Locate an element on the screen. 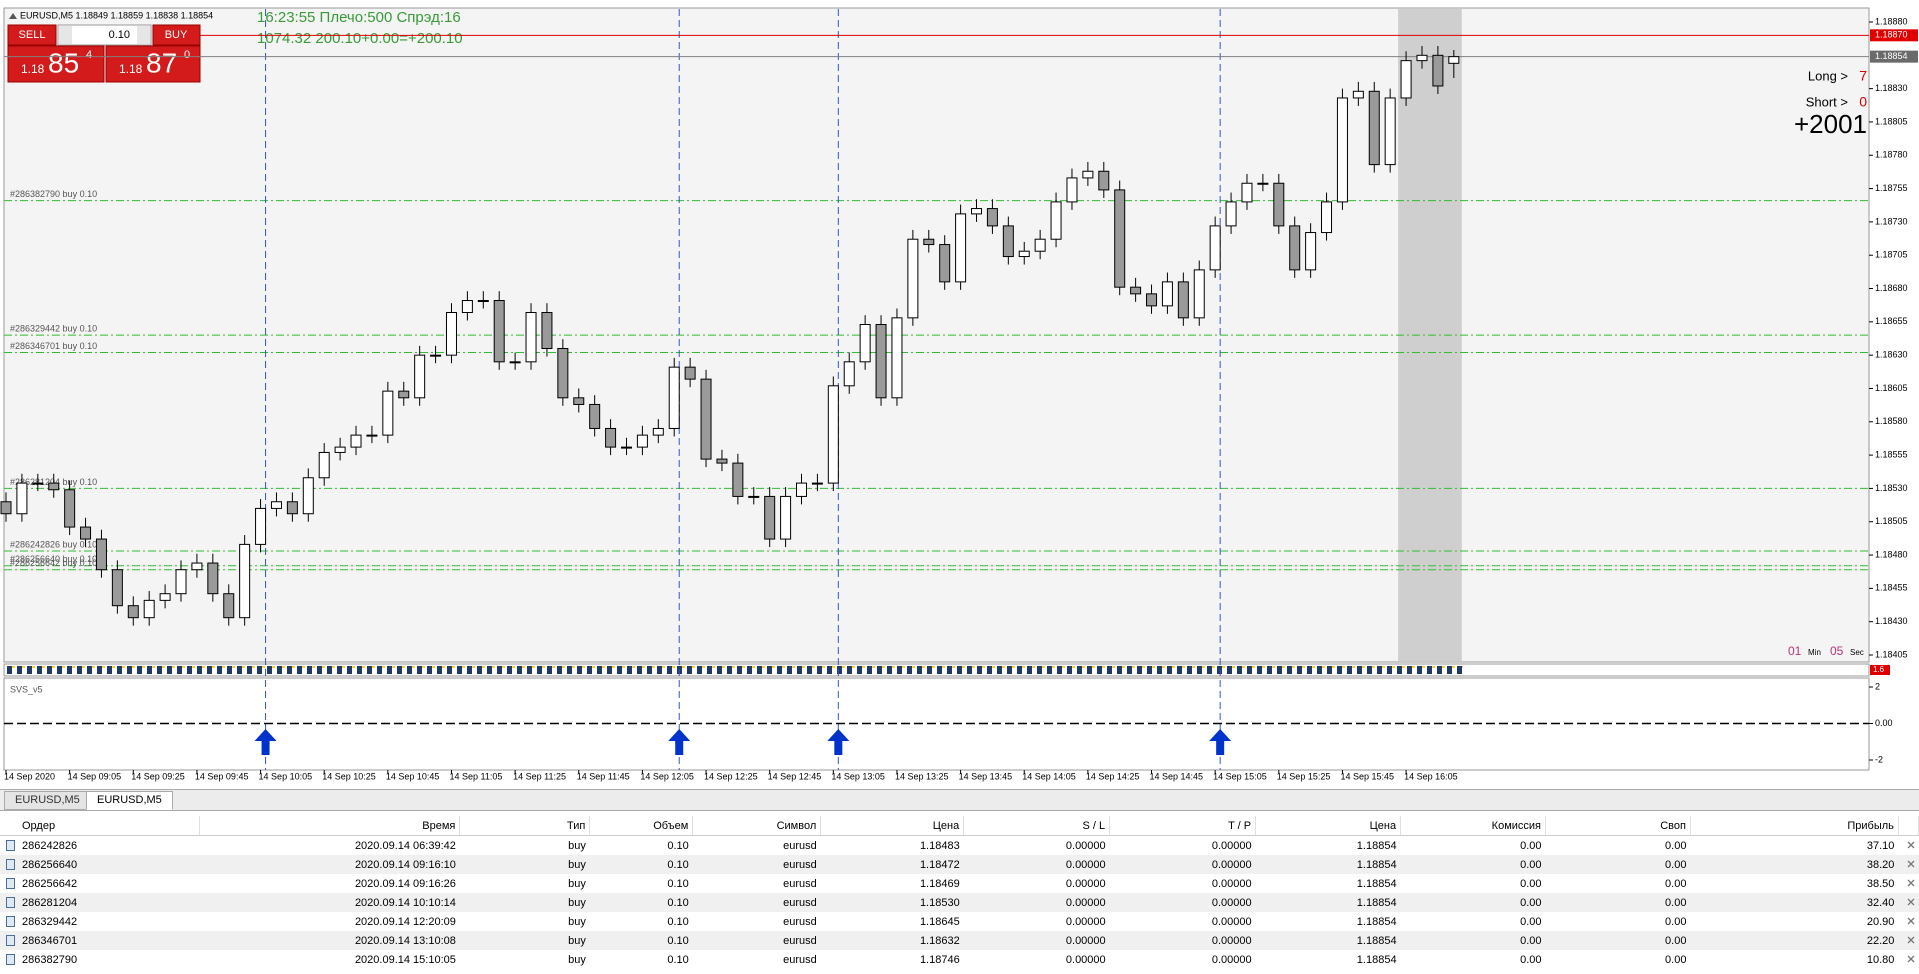  sell-button is located at coordinates (32, 35).